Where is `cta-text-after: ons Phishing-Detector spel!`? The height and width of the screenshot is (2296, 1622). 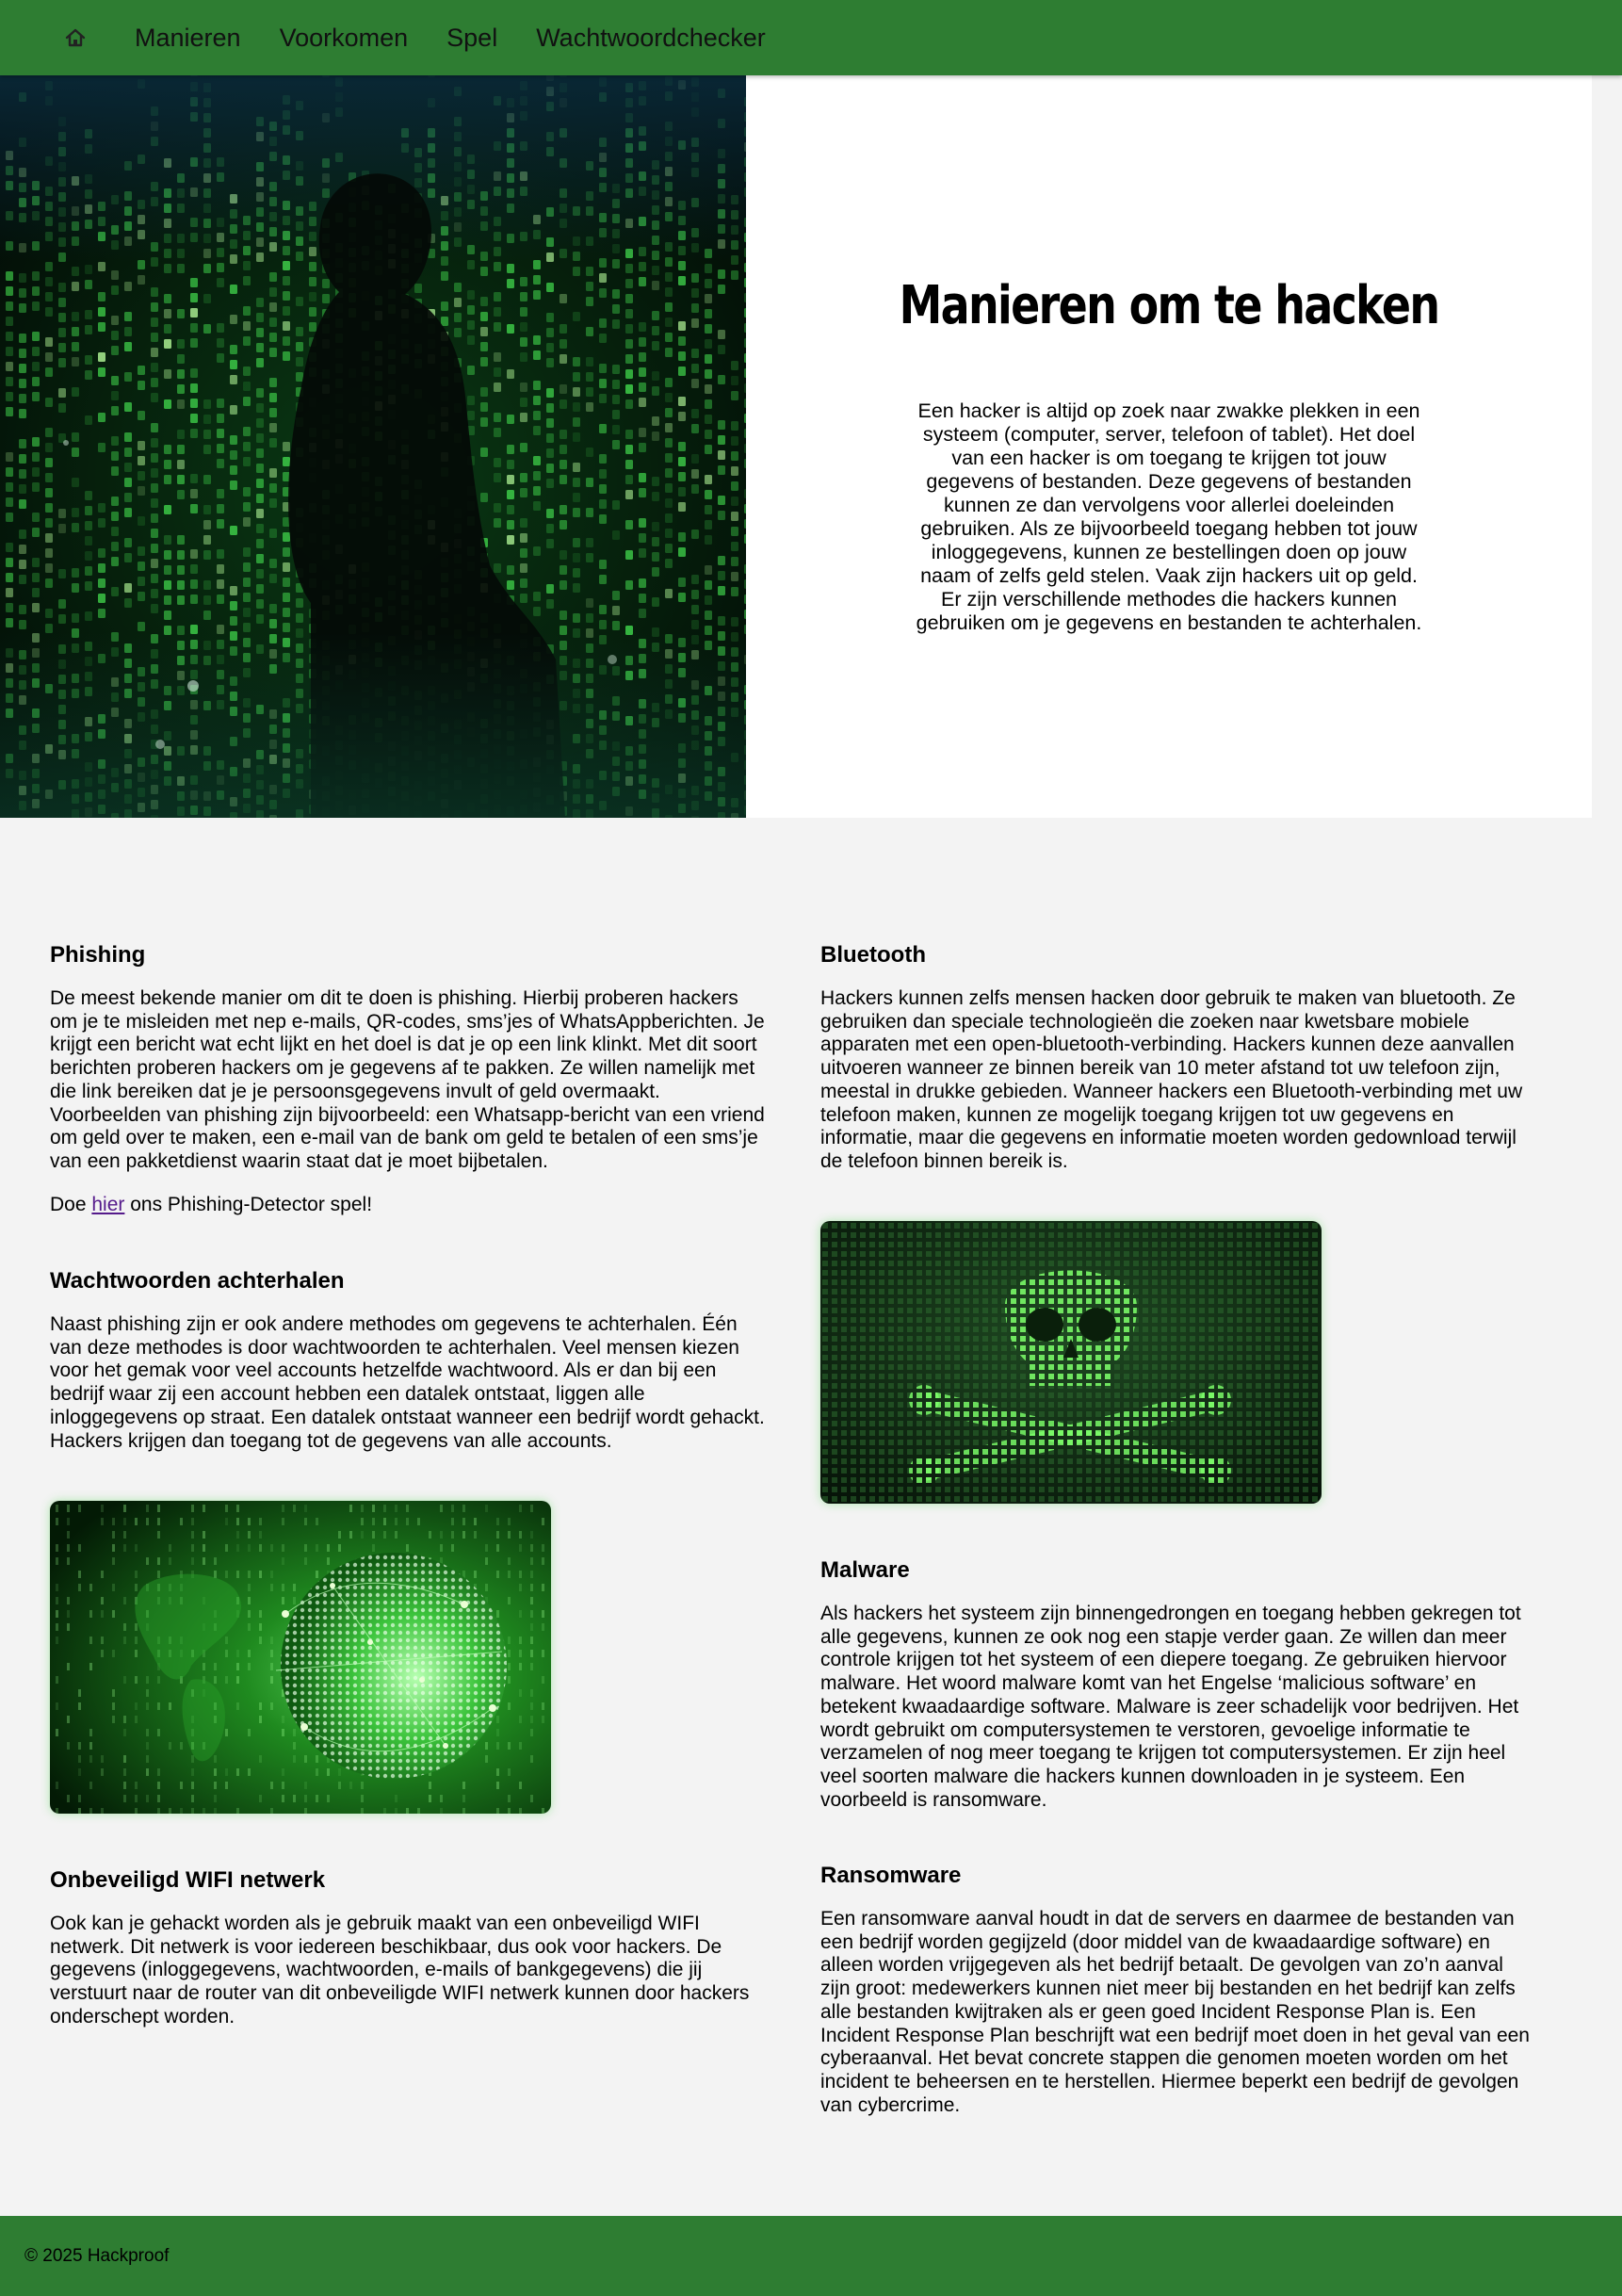 cta-text-after: ons Phishing-Detector spel! is located at coordinates (248, 1204).